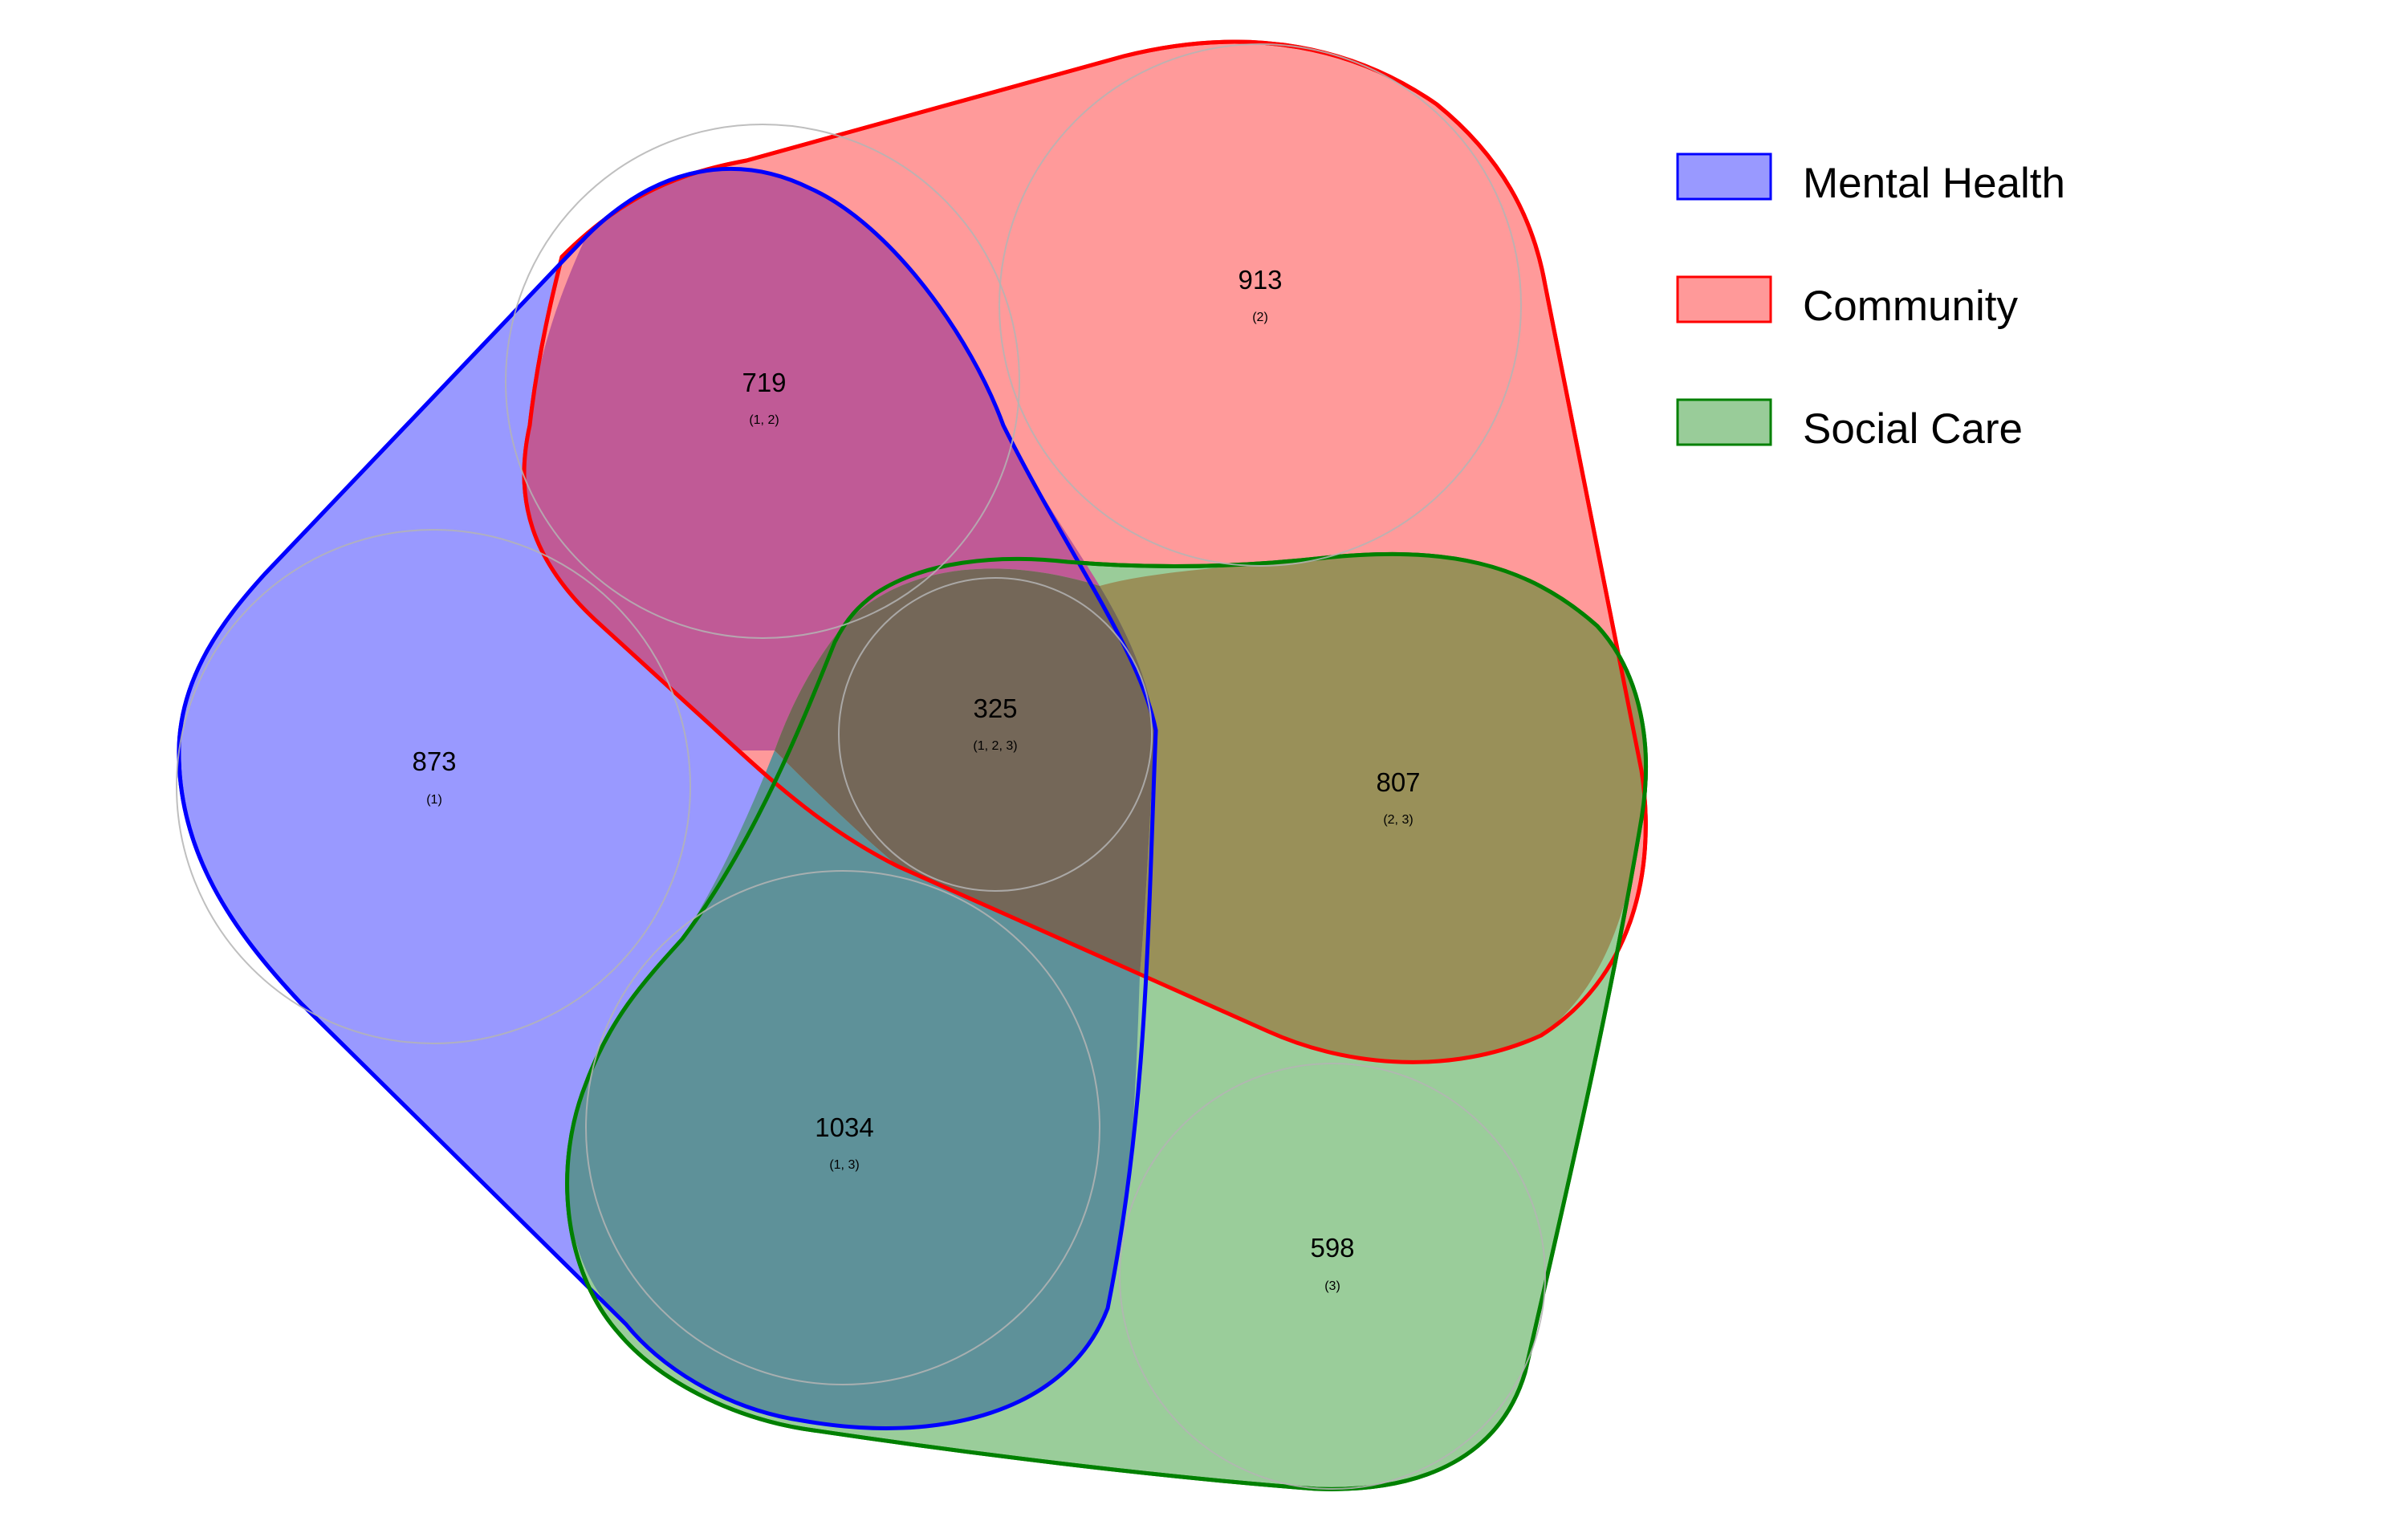 This screenshot has height=1517, width=2408. What do you see at coordinates (1724, 299) in the screenshot?
I see `legend-swatch-community` at bounding box center [1724, 299].